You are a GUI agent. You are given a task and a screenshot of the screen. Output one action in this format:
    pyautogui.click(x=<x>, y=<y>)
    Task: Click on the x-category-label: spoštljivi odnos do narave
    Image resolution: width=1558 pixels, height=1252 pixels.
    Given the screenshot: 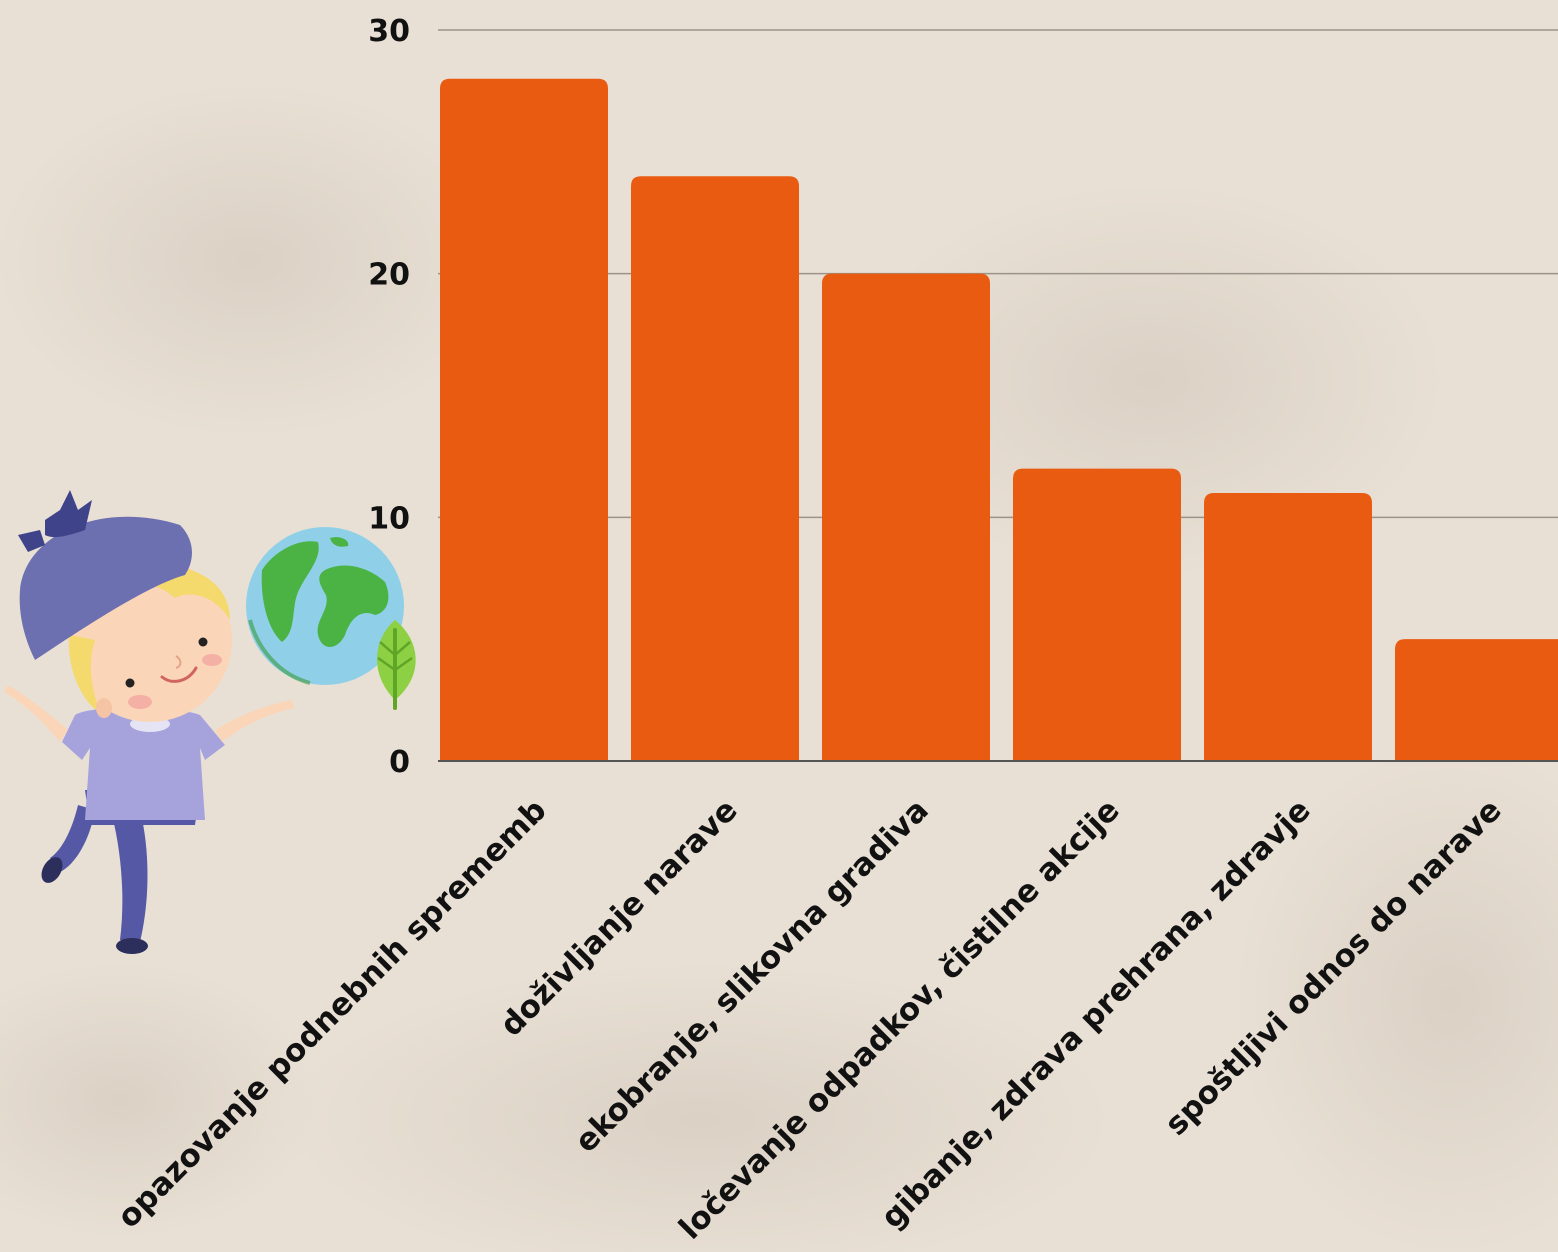 What is the action you would take?
    pyautogui.click(x=1333, y=967)
    